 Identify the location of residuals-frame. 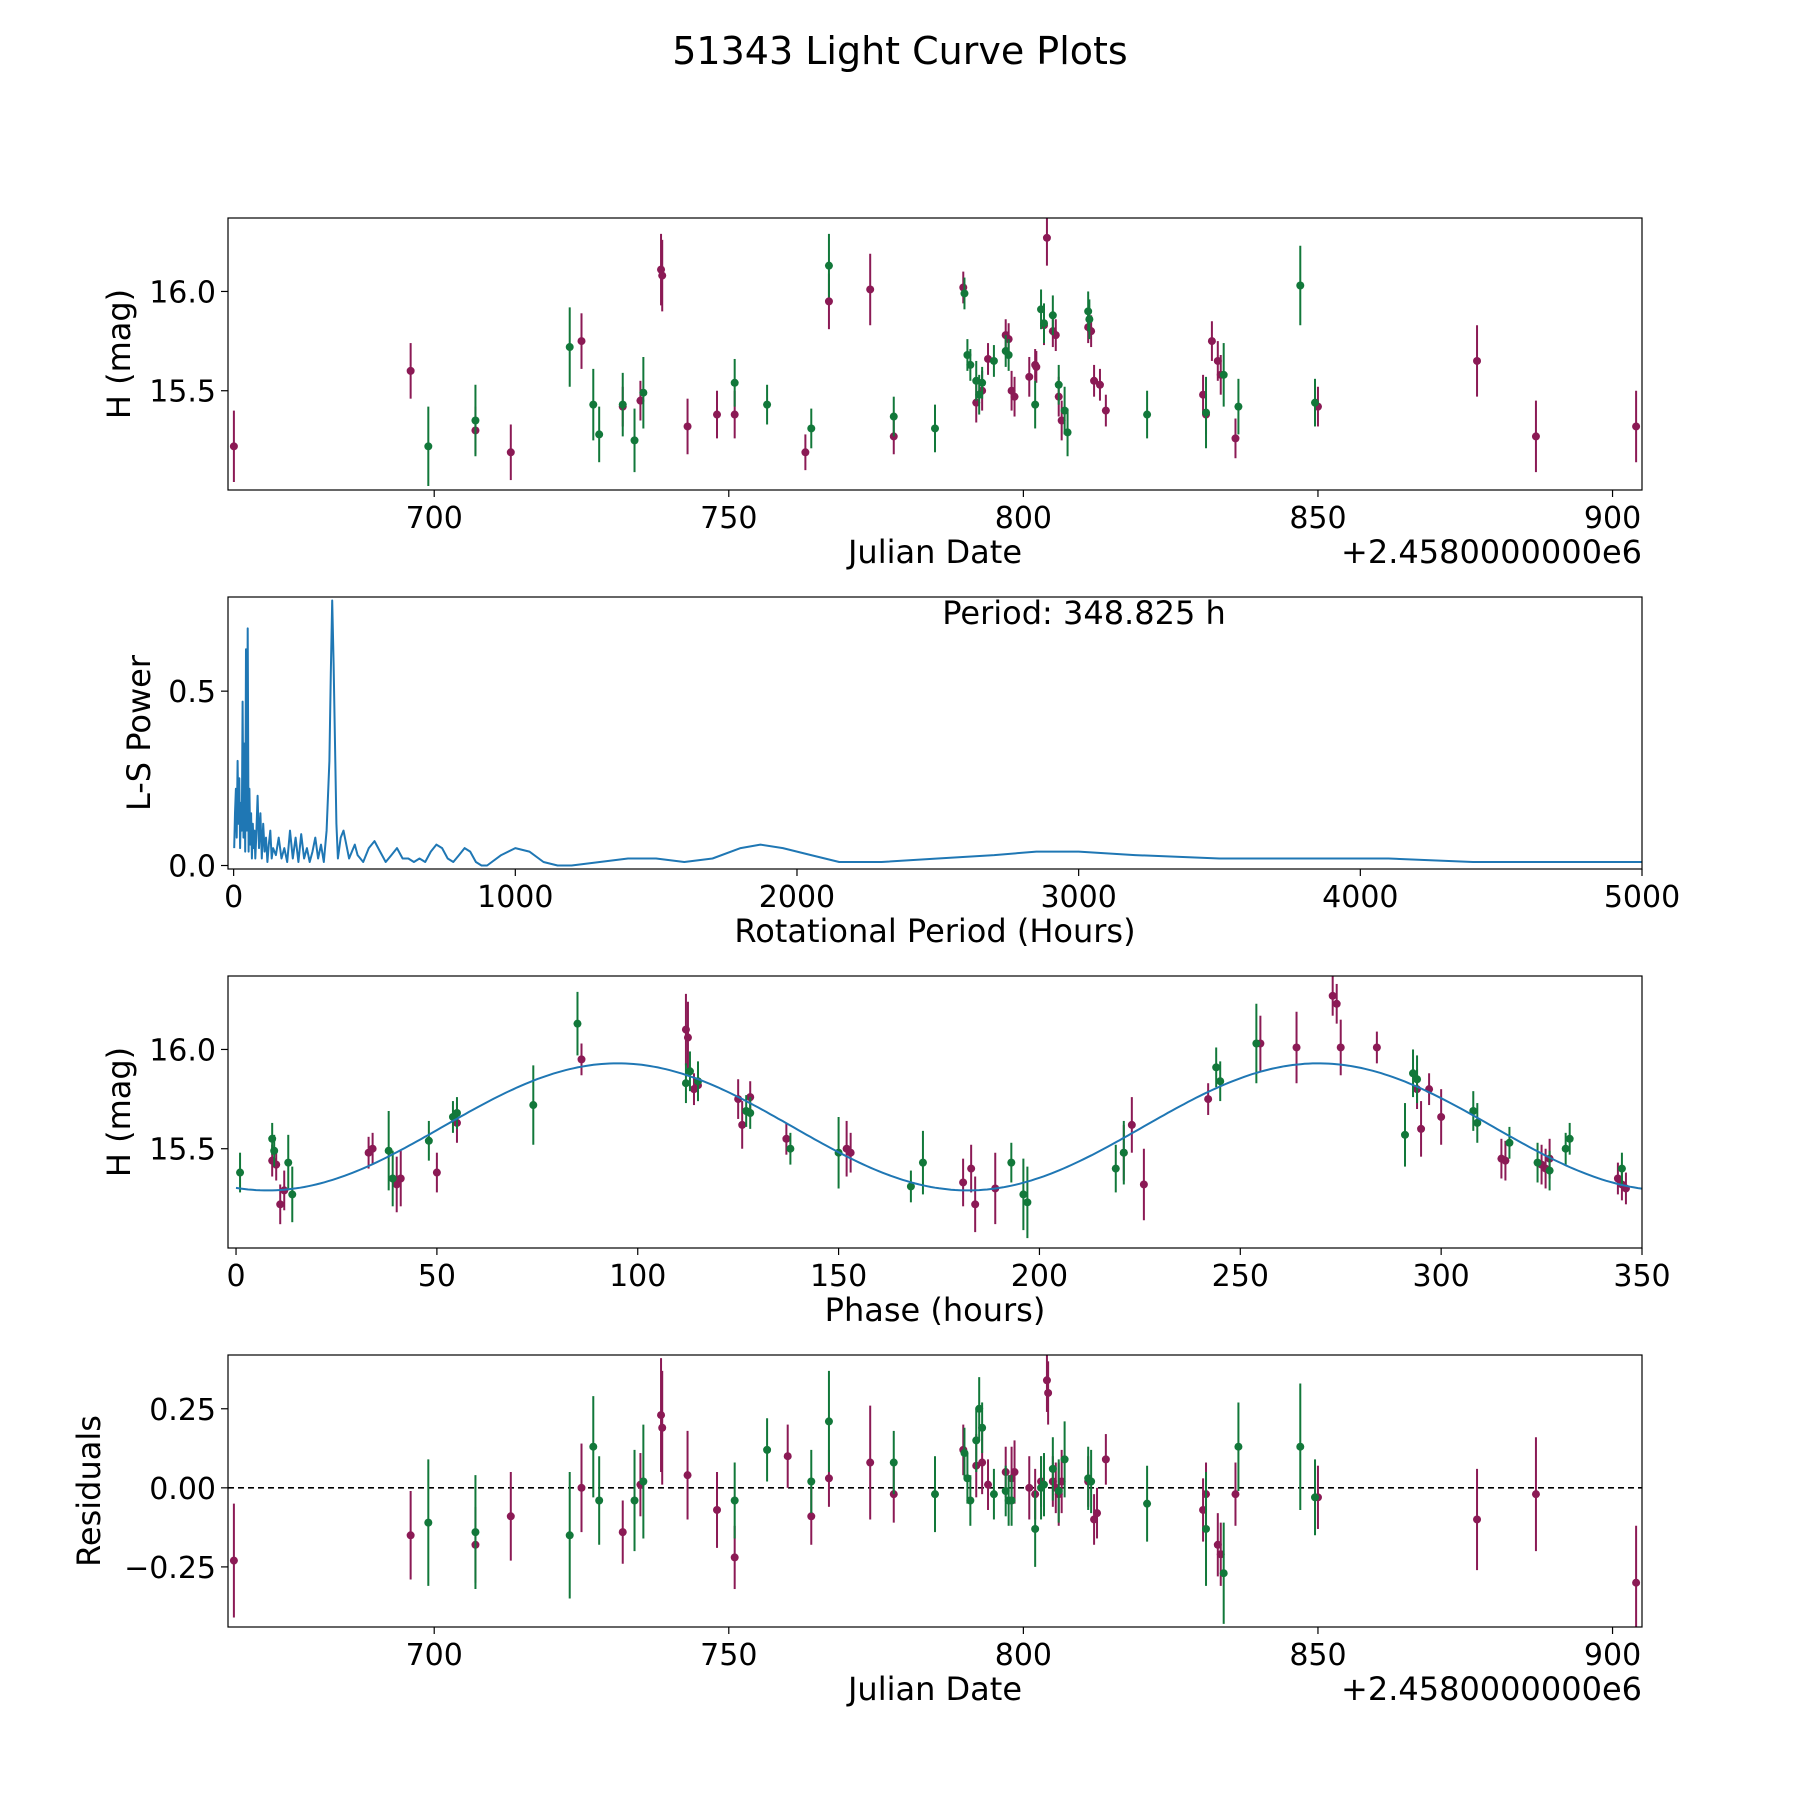
(935, 1491).